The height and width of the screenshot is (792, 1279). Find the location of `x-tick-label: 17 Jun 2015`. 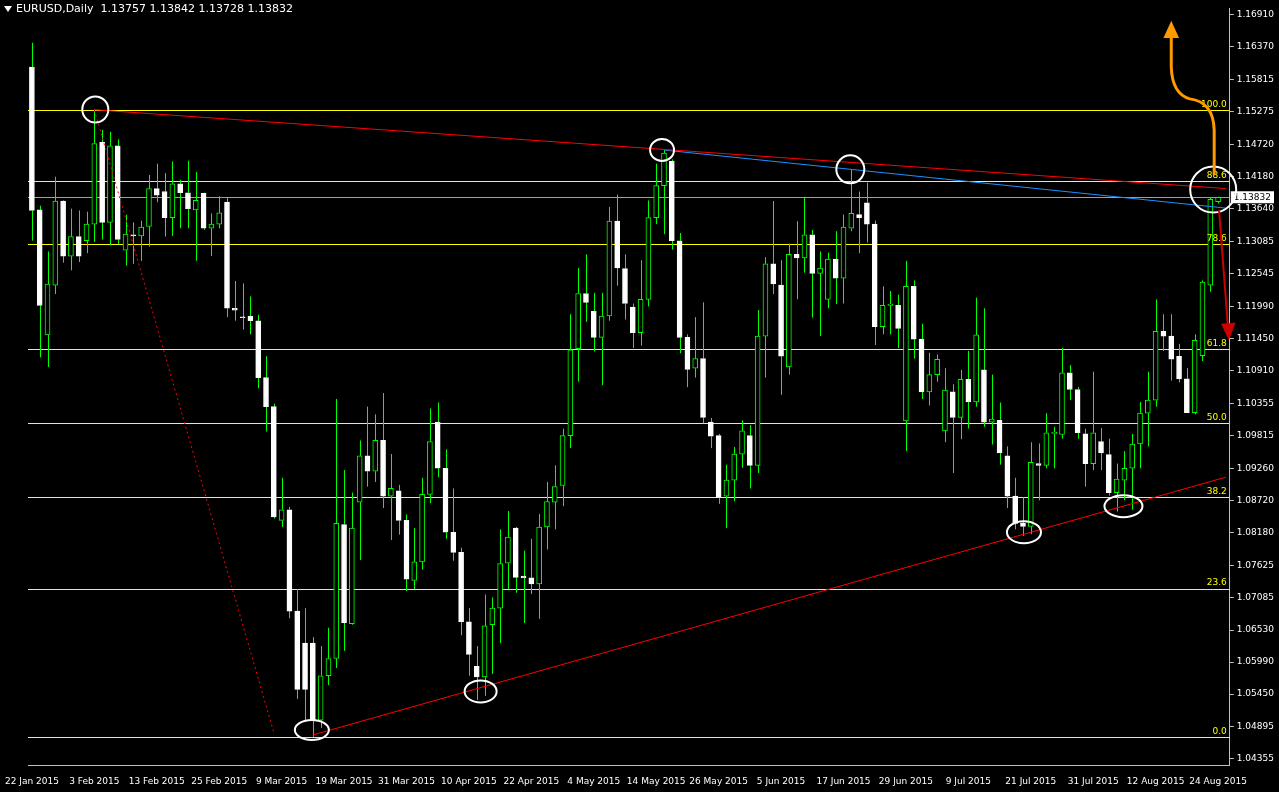

x-tick-label: 17 Jun 2015 is located at coordinates (843, 780).